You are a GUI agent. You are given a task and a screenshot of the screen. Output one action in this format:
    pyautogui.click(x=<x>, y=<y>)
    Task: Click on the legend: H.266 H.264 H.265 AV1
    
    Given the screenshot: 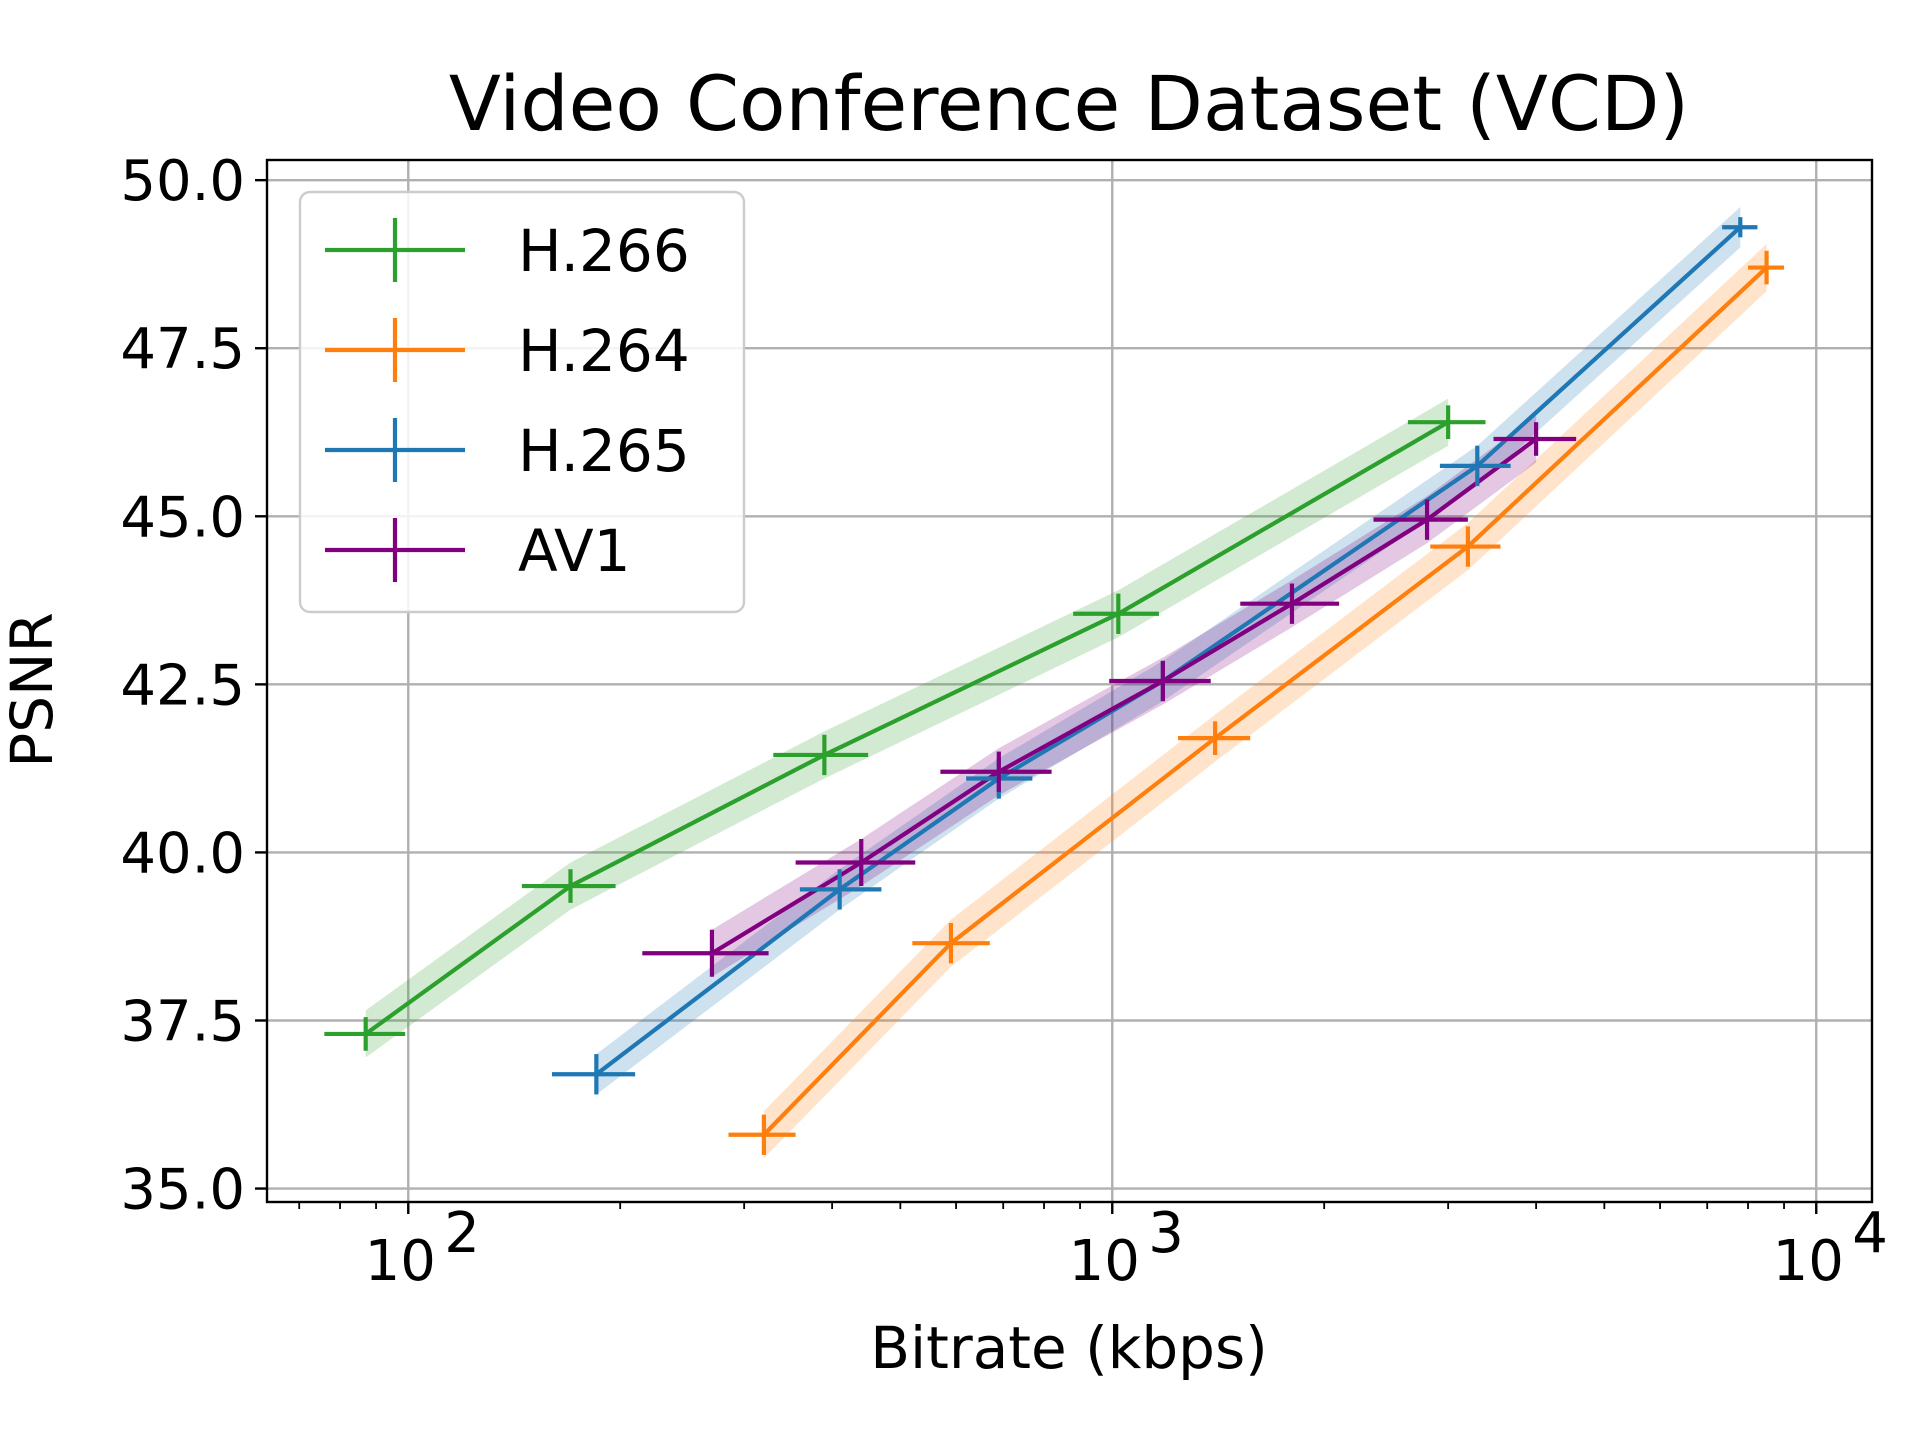 What is the action you would take?
    pyautogui.click(x=522, y=402)
    